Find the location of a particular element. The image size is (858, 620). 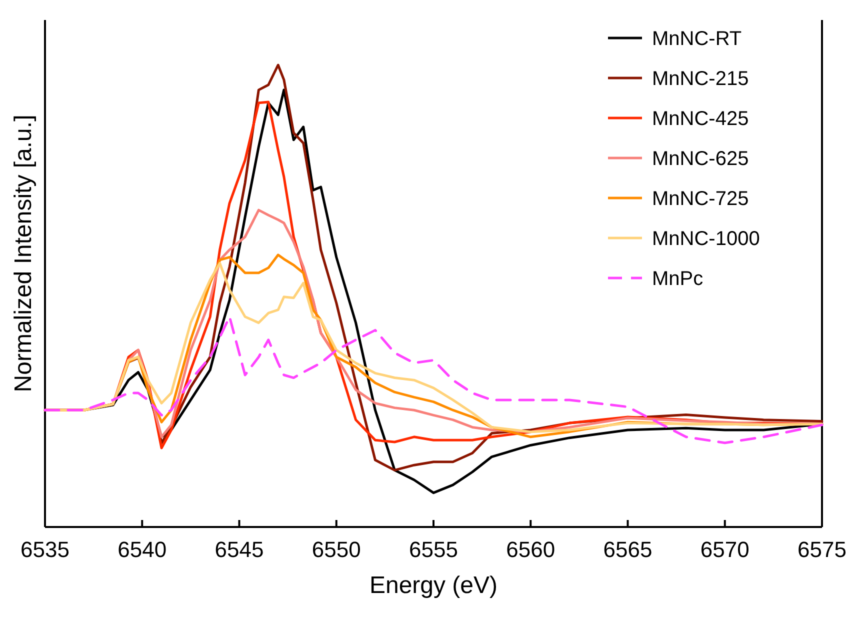

legend-label: MnNC-725 is located at coordinates (700, 199).